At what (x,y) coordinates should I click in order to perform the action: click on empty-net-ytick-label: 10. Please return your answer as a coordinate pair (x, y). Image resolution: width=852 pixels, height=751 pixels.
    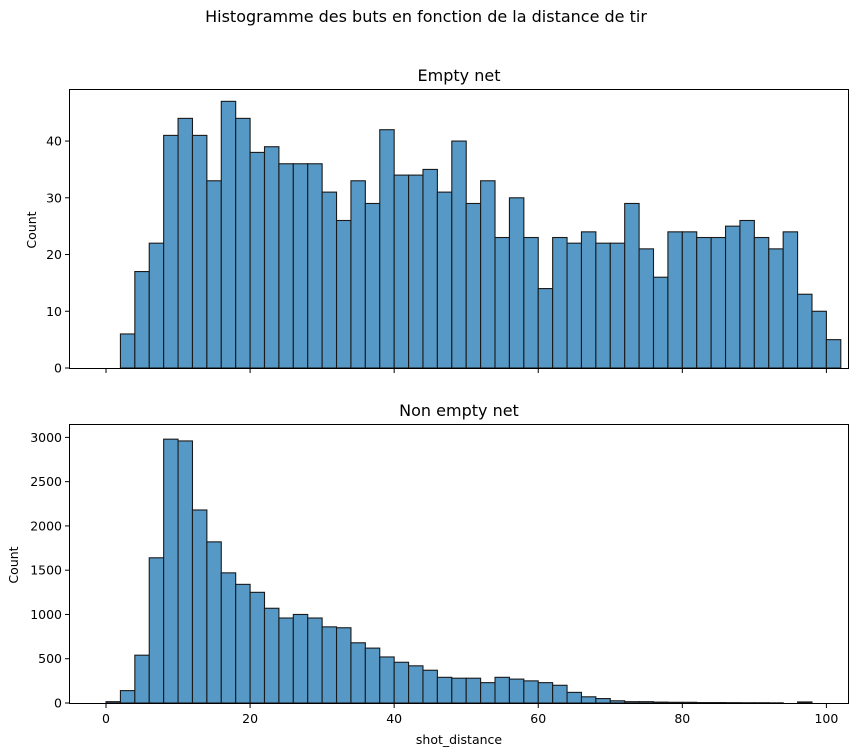
    Looking at the image, I should click on (54, 311).